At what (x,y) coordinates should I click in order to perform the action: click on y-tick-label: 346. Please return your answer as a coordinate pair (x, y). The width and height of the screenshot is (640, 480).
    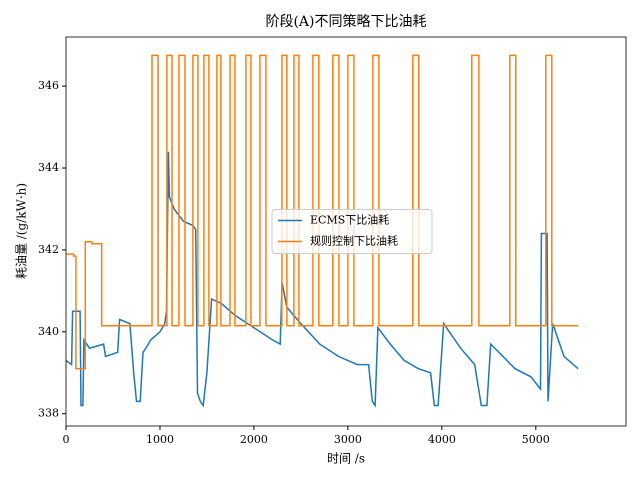
    Looking at the image, I should click on (48, 85).